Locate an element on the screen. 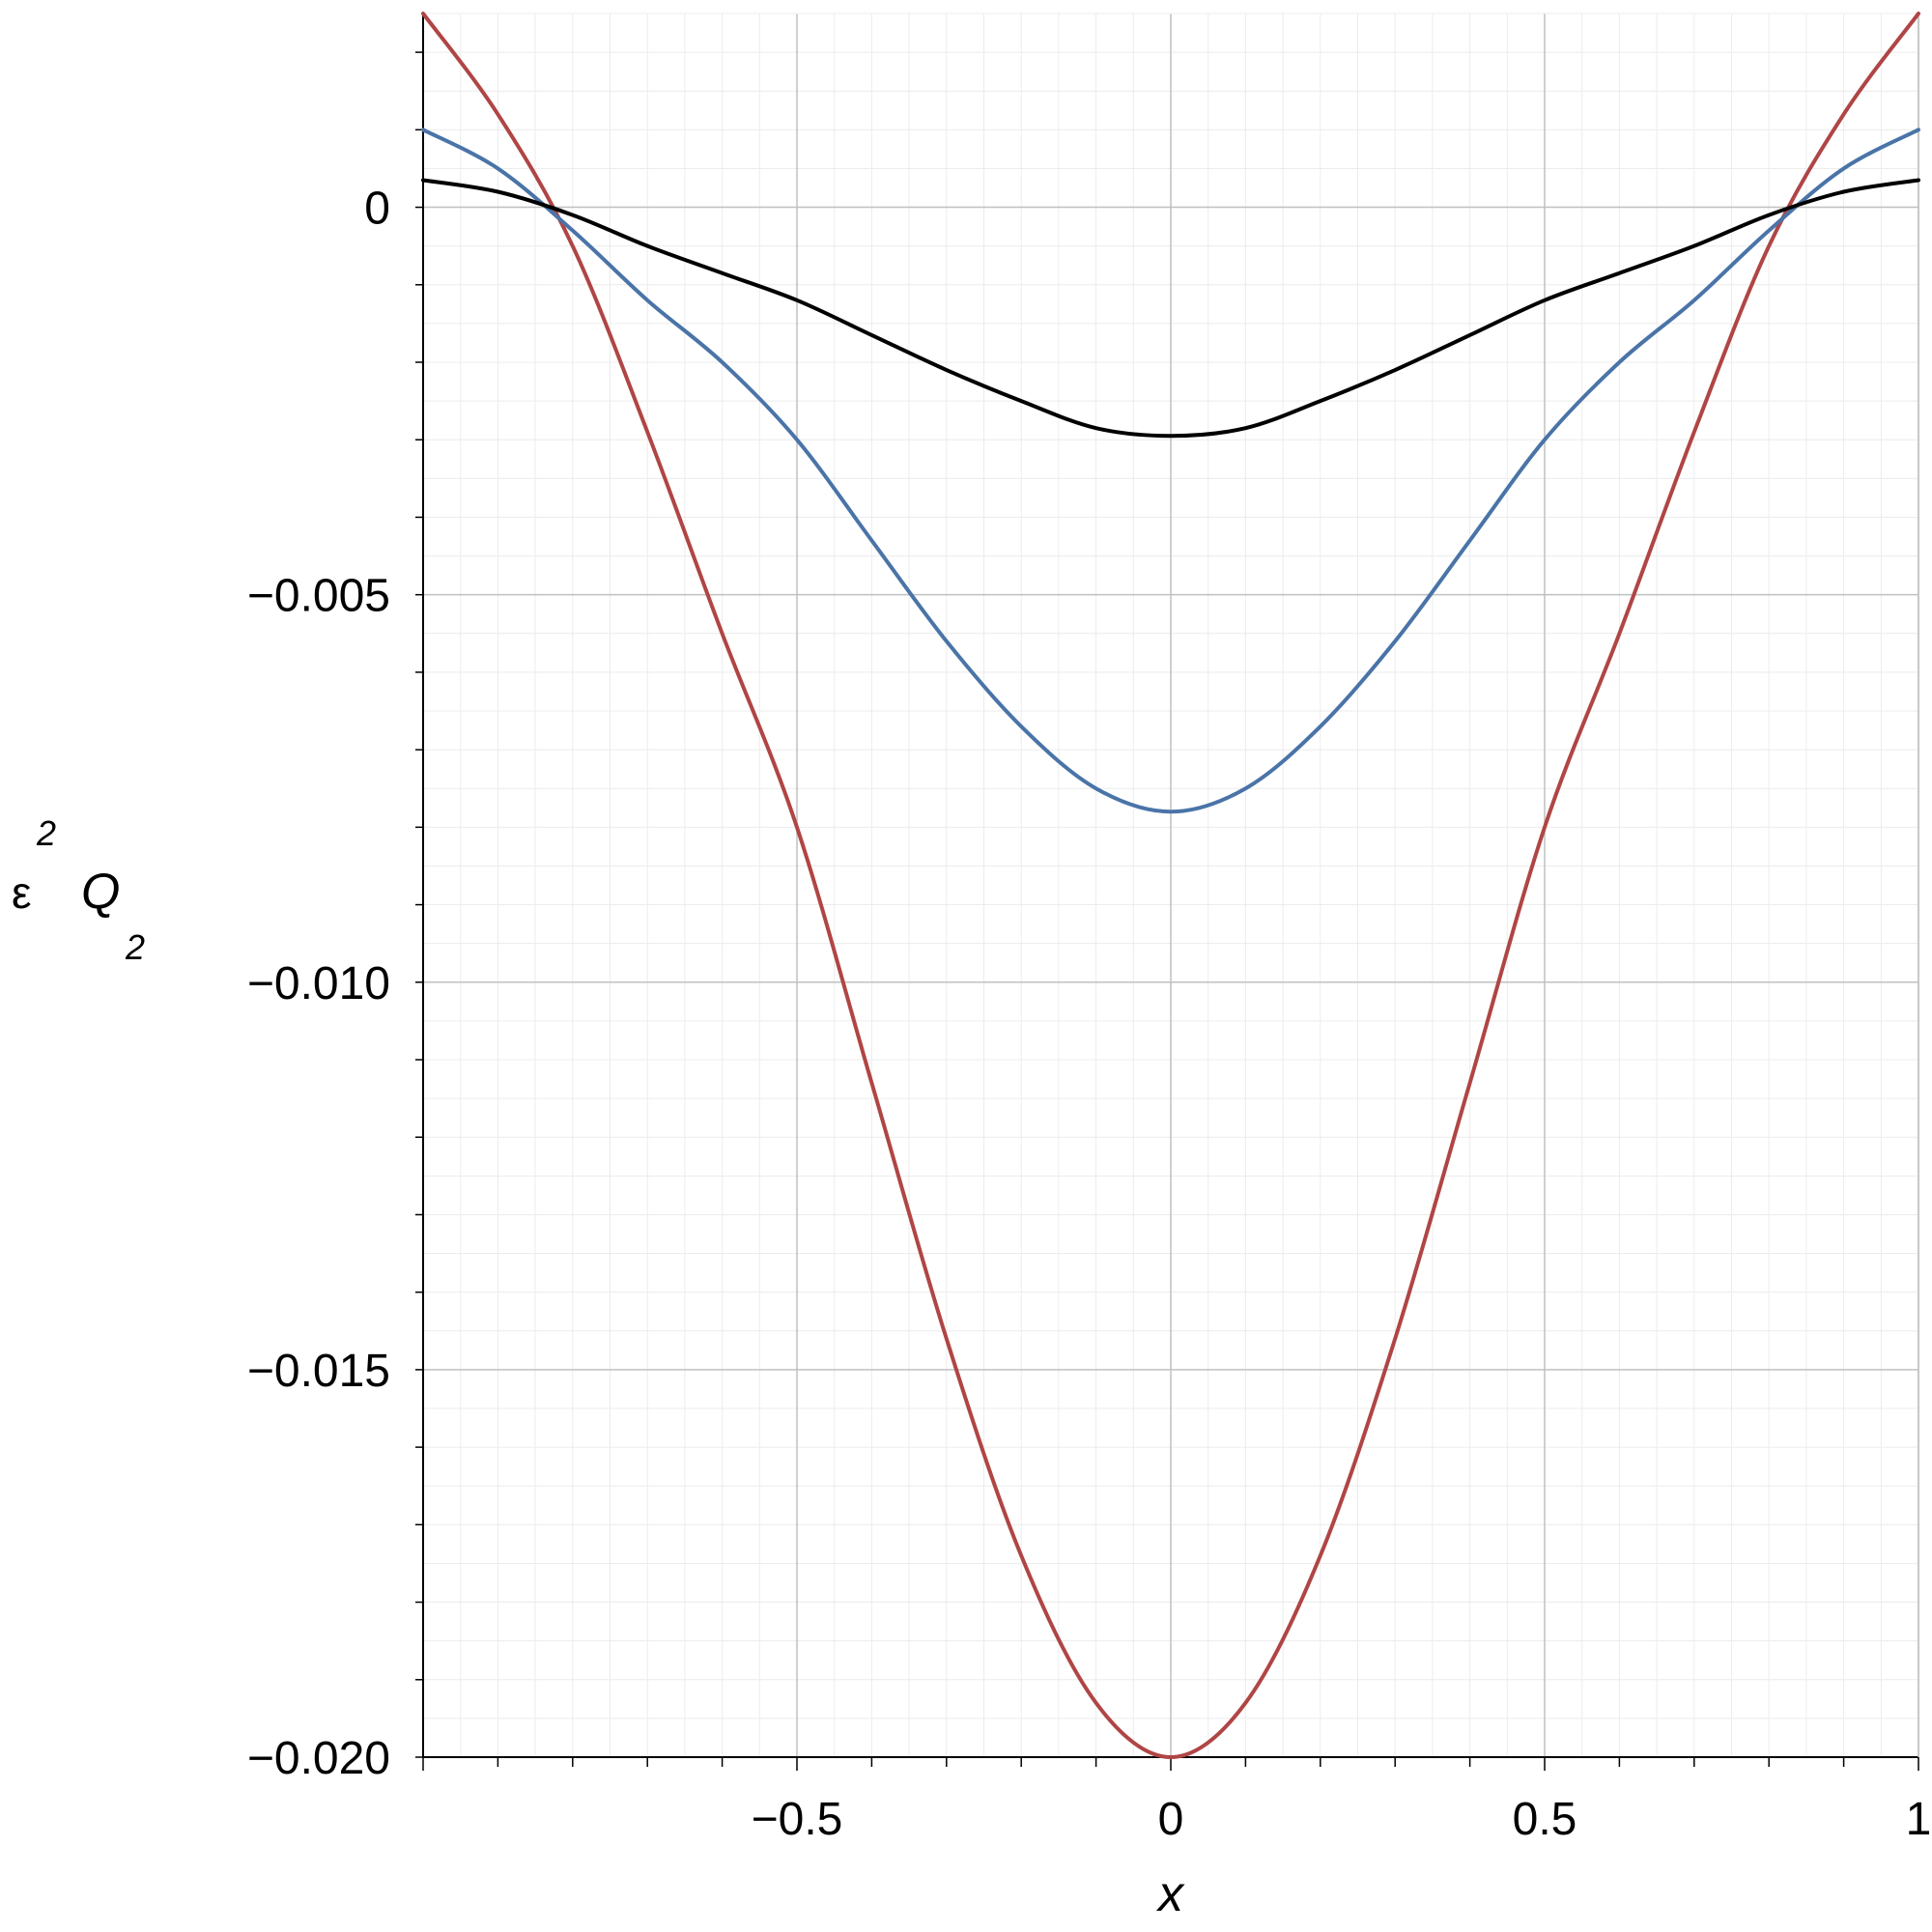 The height and width of the screenshot is (1932, 1932). y-tick-label: 0 is located at coordinates (377, 209).